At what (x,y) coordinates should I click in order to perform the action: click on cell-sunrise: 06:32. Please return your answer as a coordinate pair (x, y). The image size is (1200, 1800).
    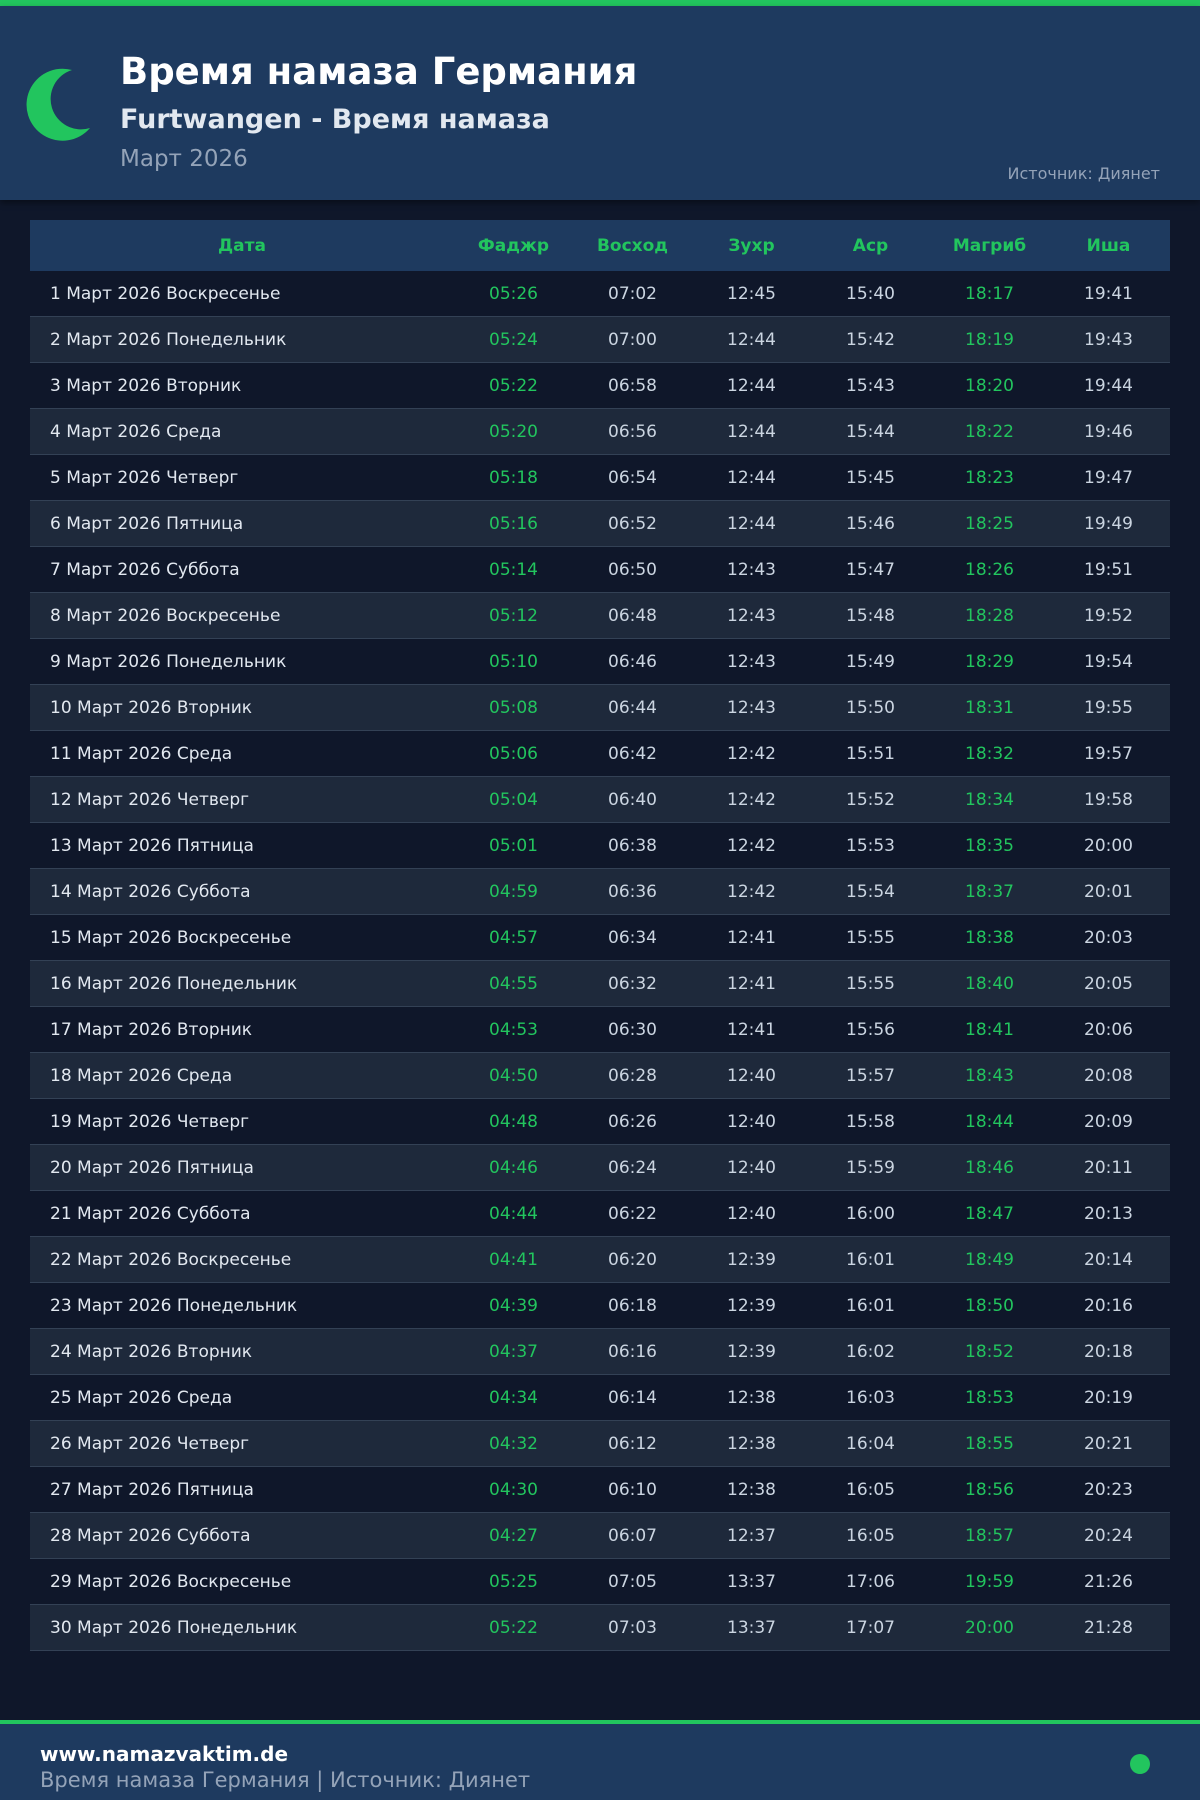
    Looking at the image, I should click on (632, 983).